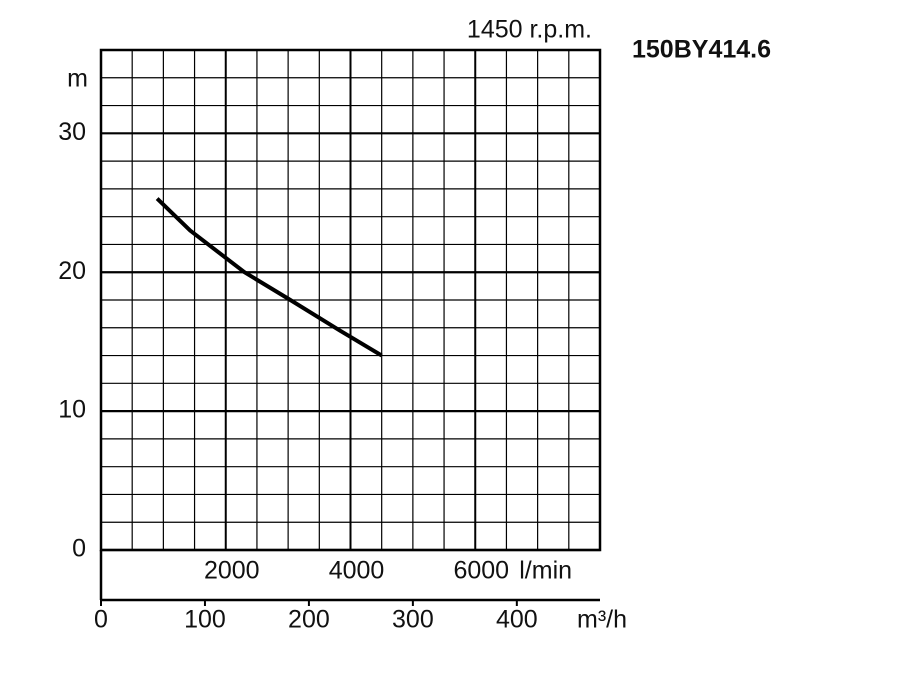 The height and width of the screenshot is (700, 900). What do you see at coordinates (309, 620) in the screenshot?
I see `x2-tick-label: 200` at bounding box center [309, 620].